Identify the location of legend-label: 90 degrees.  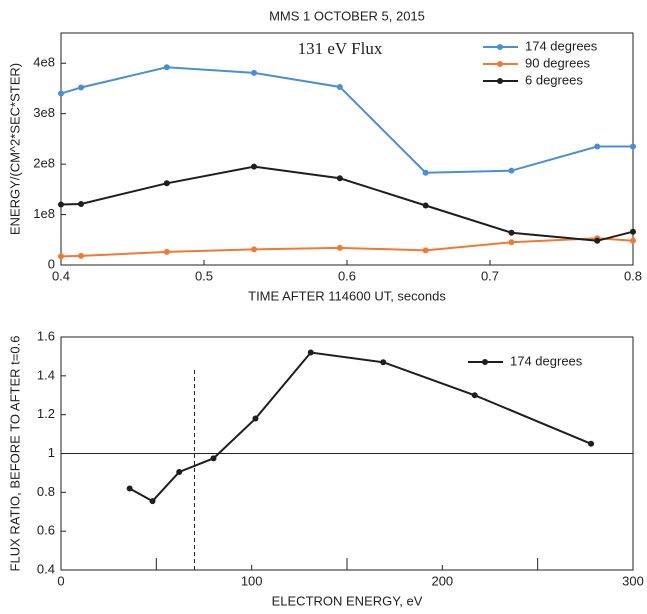
(558, 62).